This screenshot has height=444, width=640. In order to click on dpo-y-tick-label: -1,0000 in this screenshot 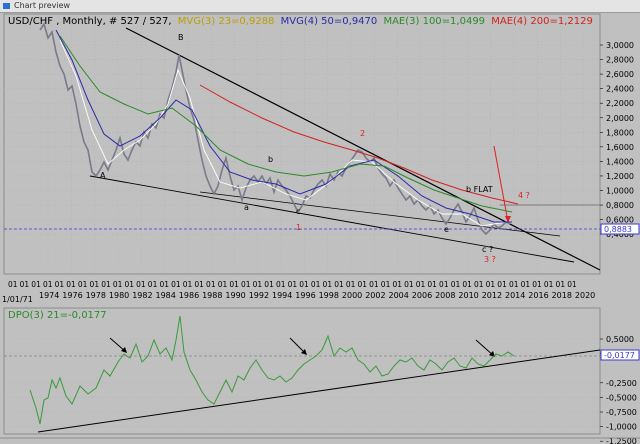, I will do `click(621, 427)`.